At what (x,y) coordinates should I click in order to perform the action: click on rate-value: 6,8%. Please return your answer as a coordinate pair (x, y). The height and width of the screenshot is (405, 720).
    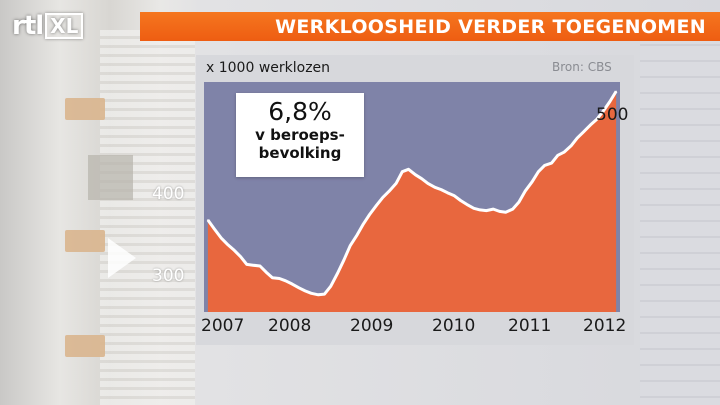
    Looking at the image, I should click on (300, 111).